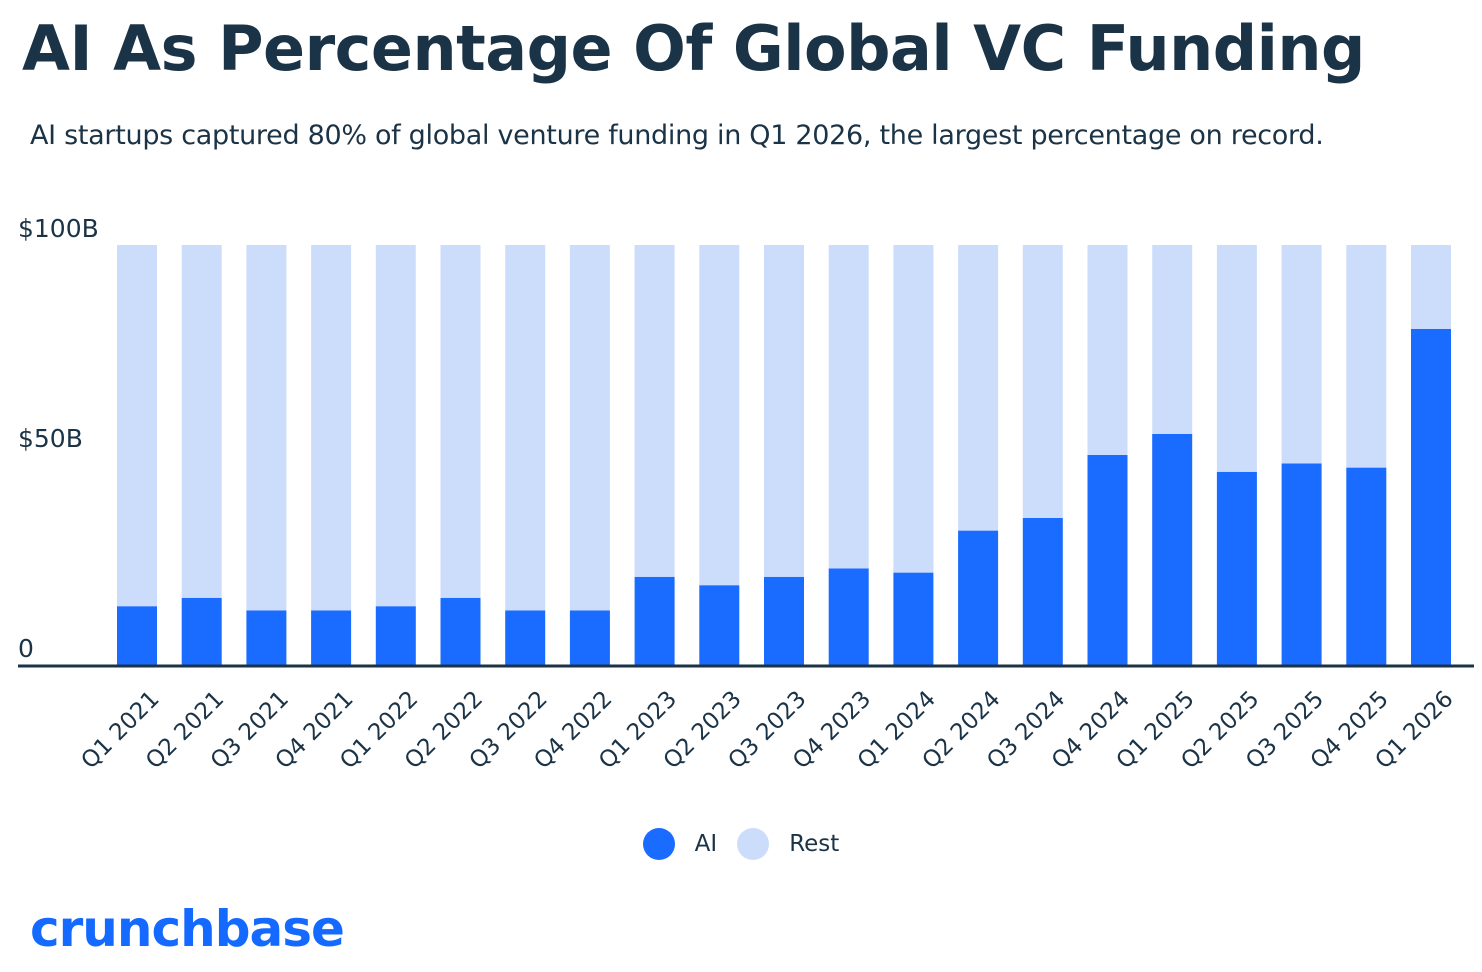  I want to click on bar-ai-q4-2021, so click(331, 637).